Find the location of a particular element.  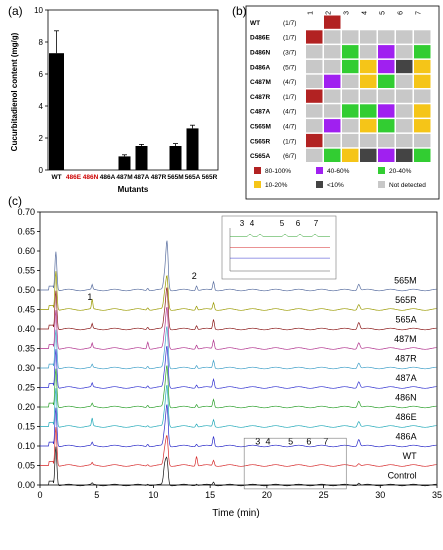

trace-label: 565A is located at coordinates (406, 319).